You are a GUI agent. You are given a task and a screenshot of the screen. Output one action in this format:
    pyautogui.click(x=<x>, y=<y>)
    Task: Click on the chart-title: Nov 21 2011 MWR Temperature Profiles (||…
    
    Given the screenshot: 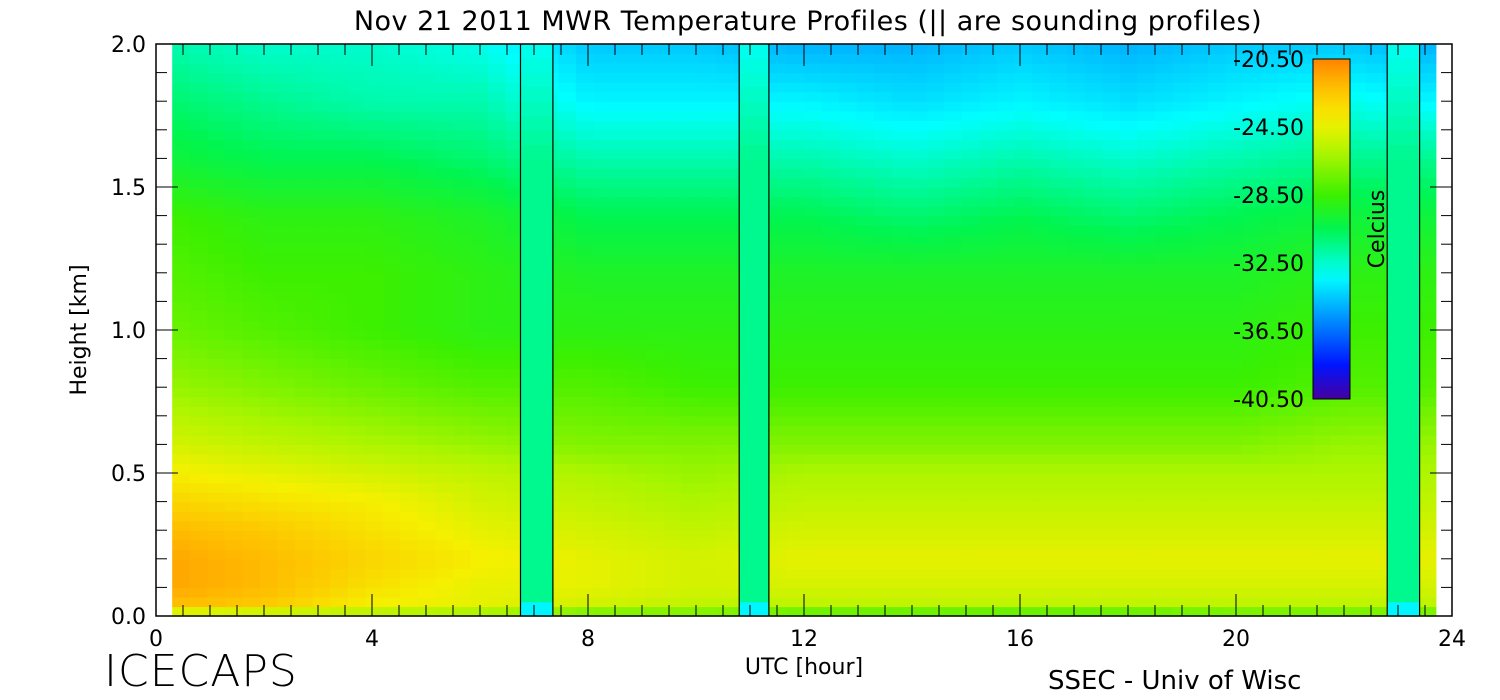 What is the action you would take?
    pyautogui.click(x=808, y=21)
    